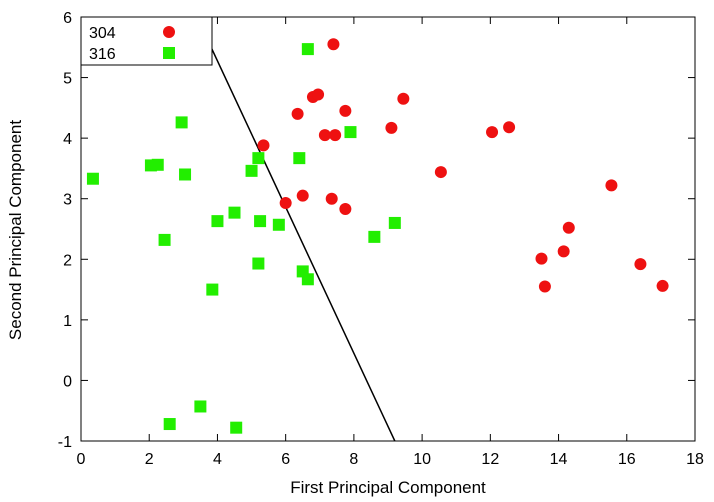 Image resolution: width=714 pixels, height=502 pixels. I want to click on y-tick-label: 1, so click(67, 321).